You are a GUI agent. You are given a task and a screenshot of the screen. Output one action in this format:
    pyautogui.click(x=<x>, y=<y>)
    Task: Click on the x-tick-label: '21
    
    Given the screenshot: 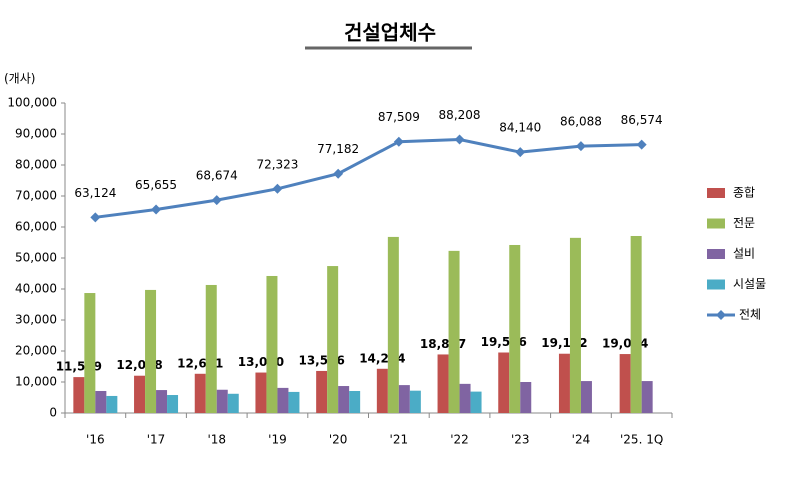 What is the action you would take?
    pyautogui.click(x=399, y=440)
    